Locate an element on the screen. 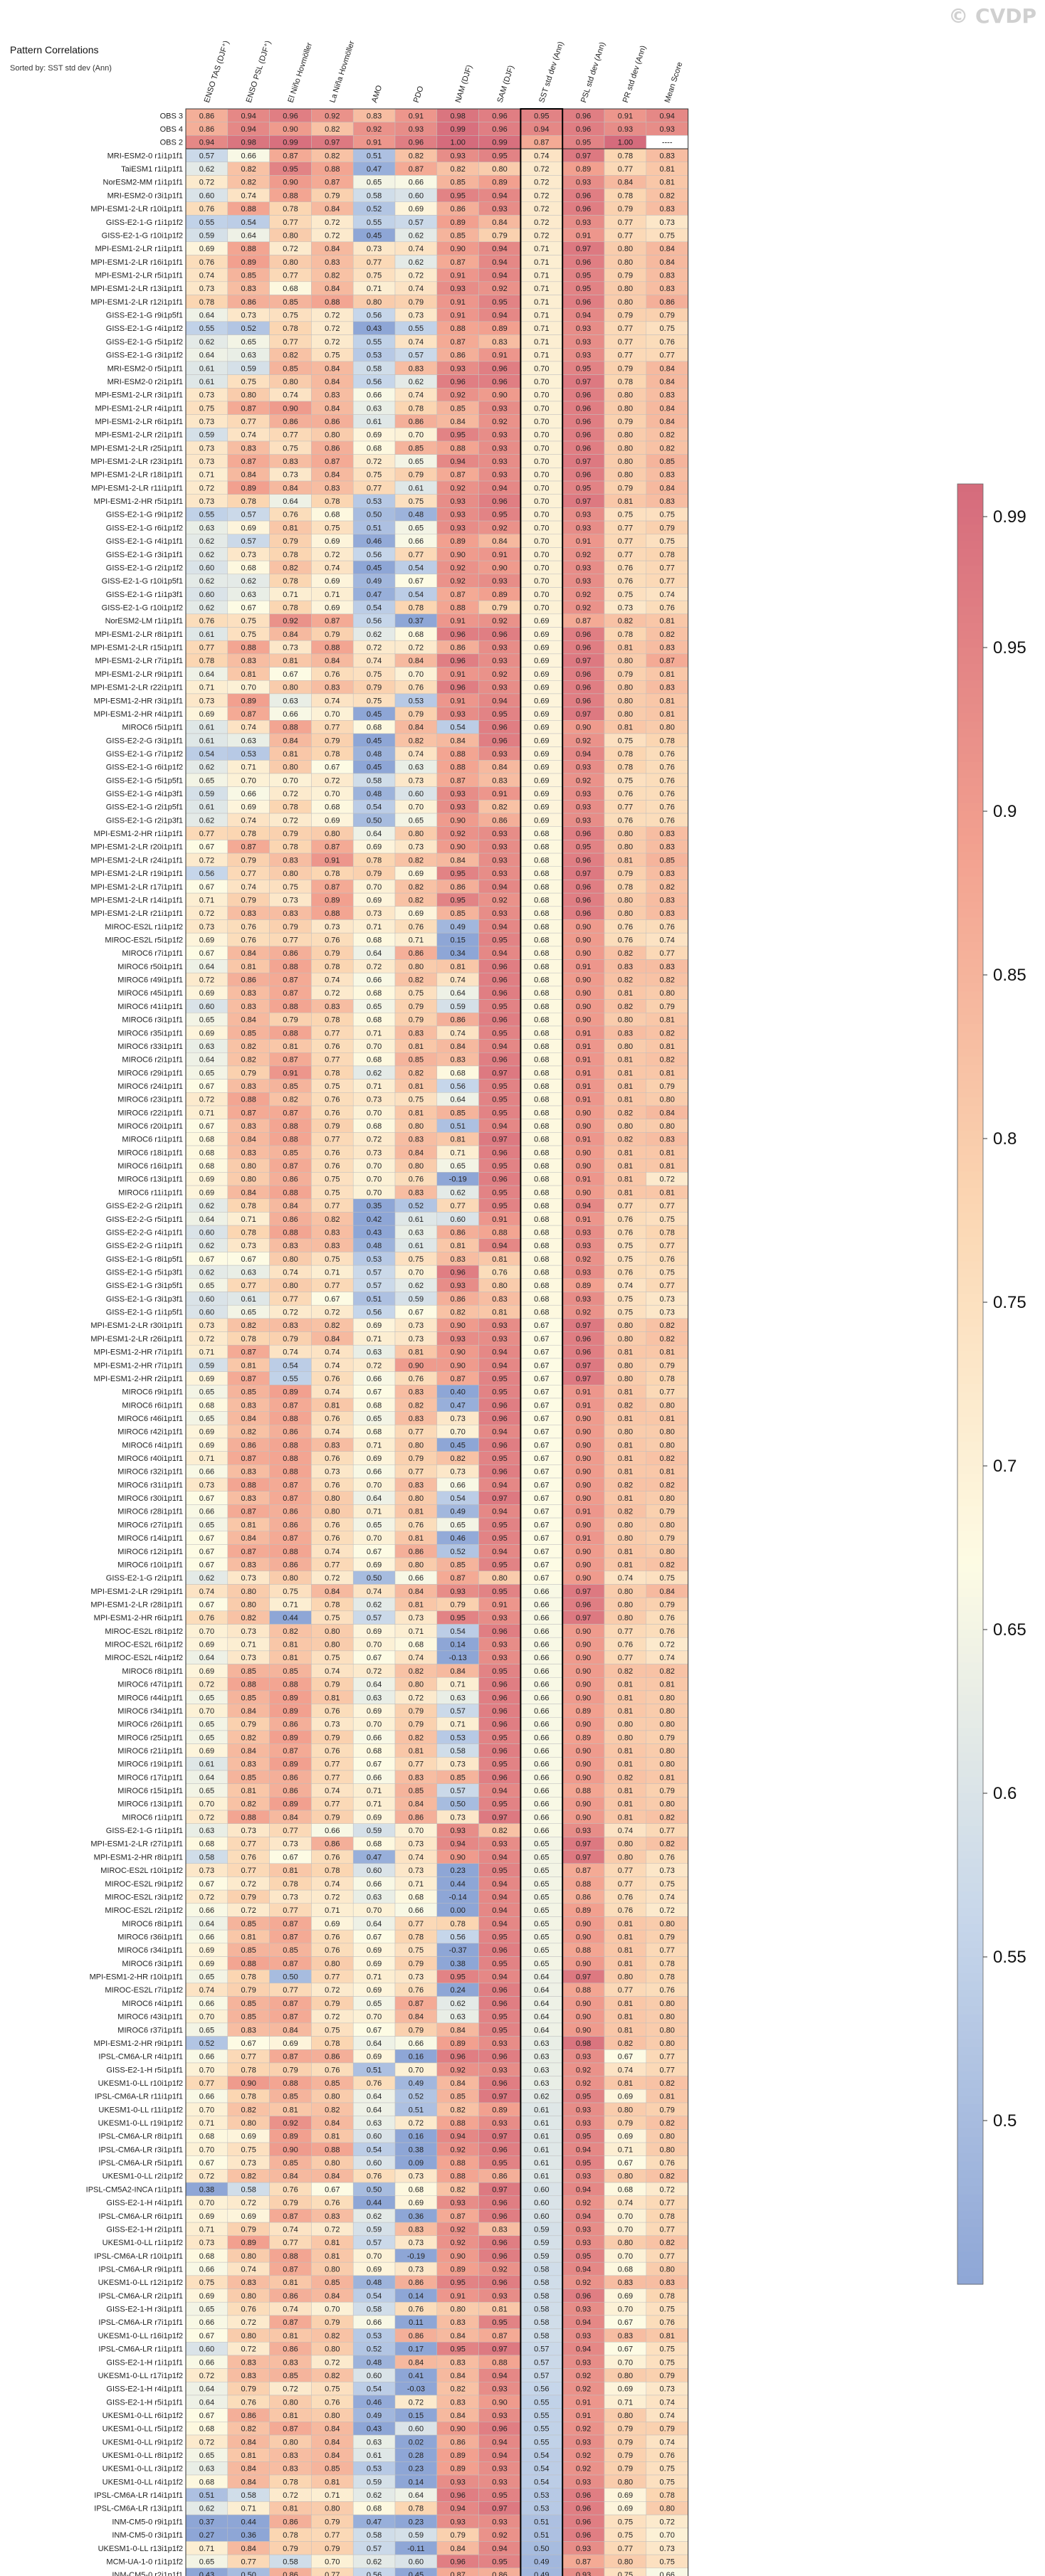 The height and width of the screenshot is (2576, 1045). cell-value-label: 0.96 is located at coordinates (499, 1698).